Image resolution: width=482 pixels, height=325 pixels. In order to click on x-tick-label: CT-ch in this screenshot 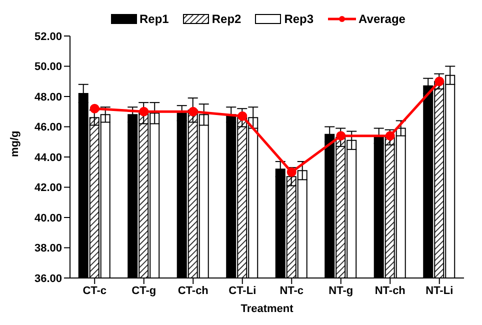, I will do `click(193, 290)`.